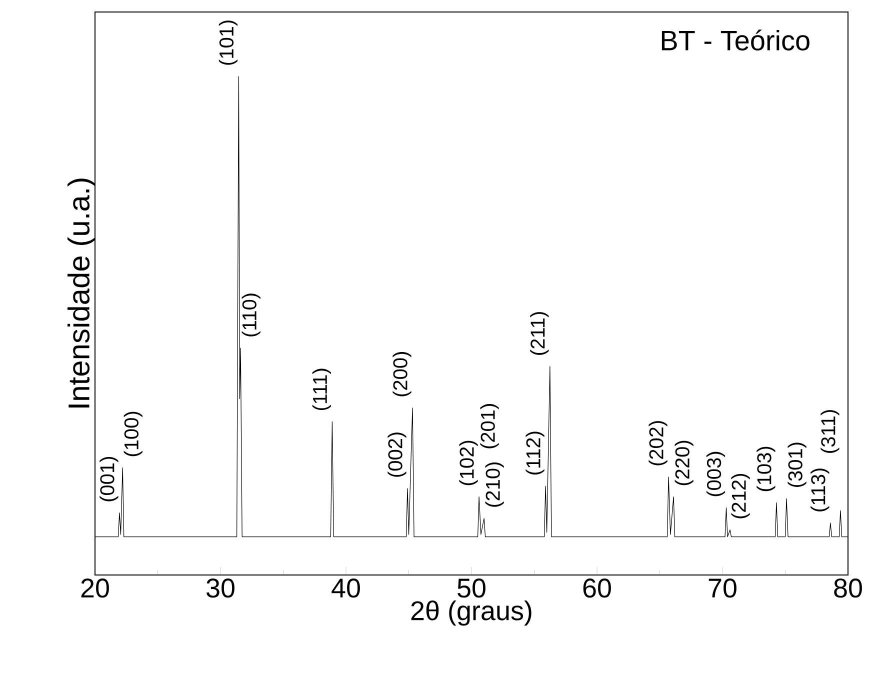 The image size is (874, 691). Describe the element at coordinates (397, 454) in the screenshot. I see `annotation: (002)` at that location.